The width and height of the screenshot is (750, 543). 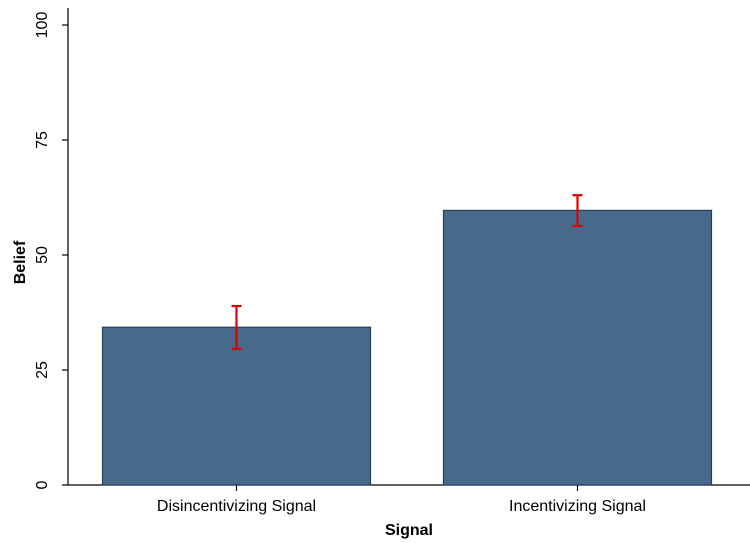 What do you see at coordinates (407, 272) in the screenshot?
I see `error-bars` at bounding box center [407, 272].